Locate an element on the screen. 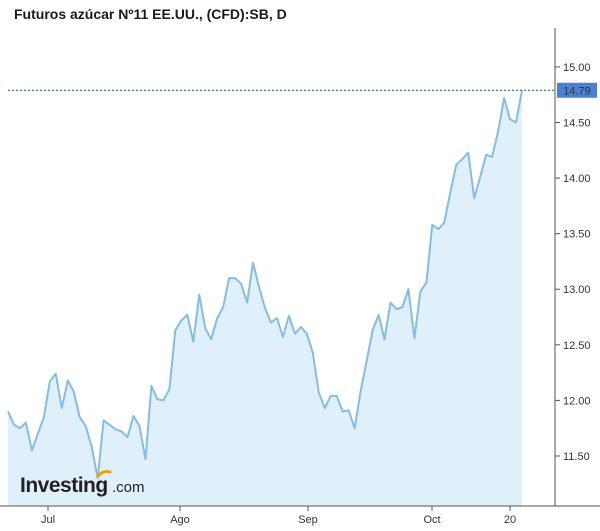 The width and height of the screenshot is (600, 531). price-badge-label: 14.79 is located at coordinates (577, 91).